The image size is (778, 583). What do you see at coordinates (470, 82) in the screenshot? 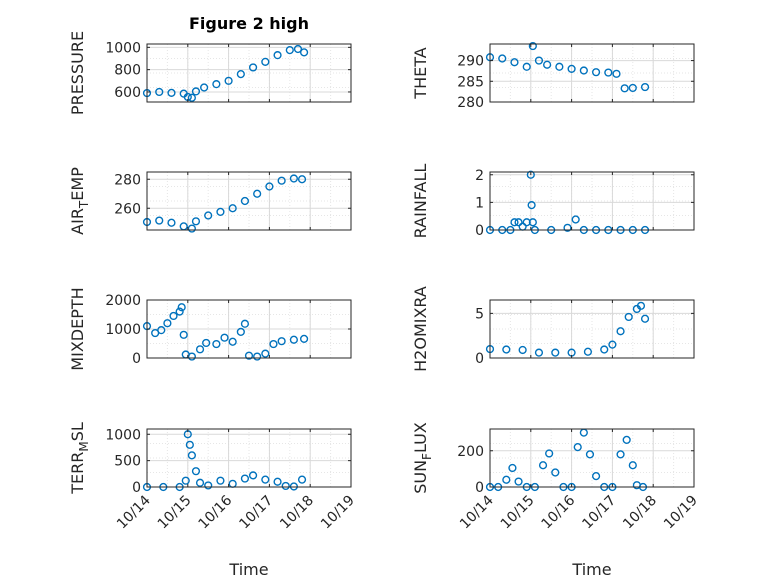
I see `y-tick-label: 285` at bounding box center [470, 82].